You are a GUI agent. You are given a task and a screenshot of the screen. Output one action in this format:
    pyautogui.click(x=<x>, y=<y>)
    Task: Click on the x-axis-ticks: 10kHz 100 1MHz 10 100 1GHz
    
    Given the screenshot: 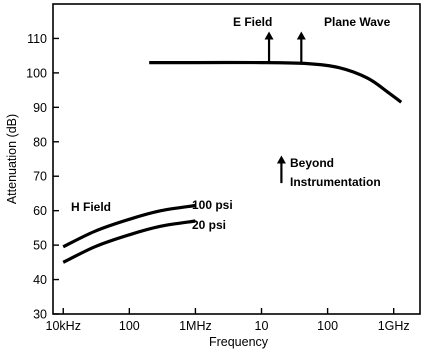 What is the action you would take?
    pyautogui.click(x=228, y=320)
    